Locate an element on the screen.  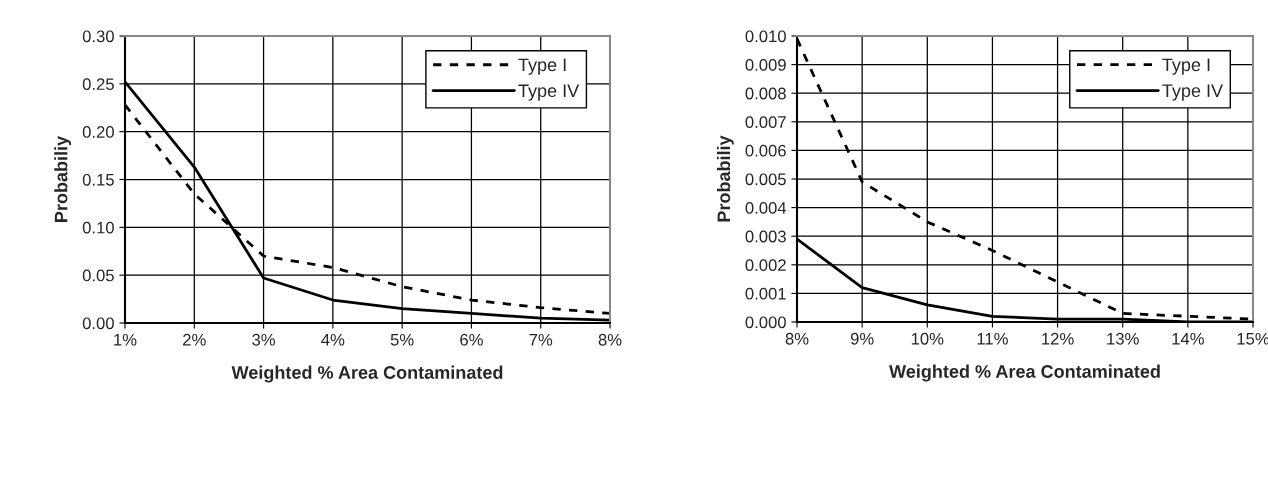
y-tick-label: 0.004 is located at coordinates (766, 208).